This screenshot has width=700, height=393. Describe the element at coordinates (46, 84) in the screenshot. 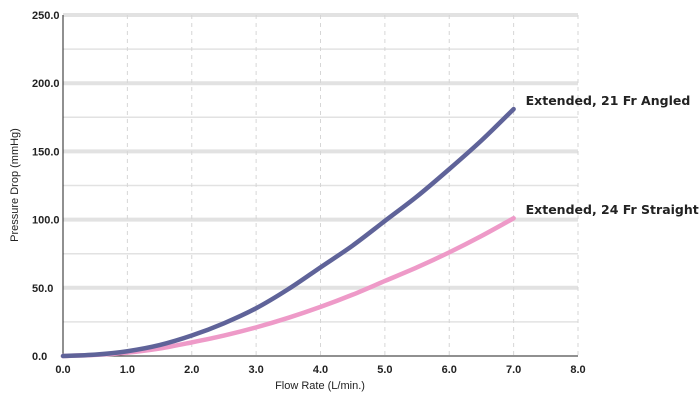

I see `y-tick-label: 200.0` at that location.